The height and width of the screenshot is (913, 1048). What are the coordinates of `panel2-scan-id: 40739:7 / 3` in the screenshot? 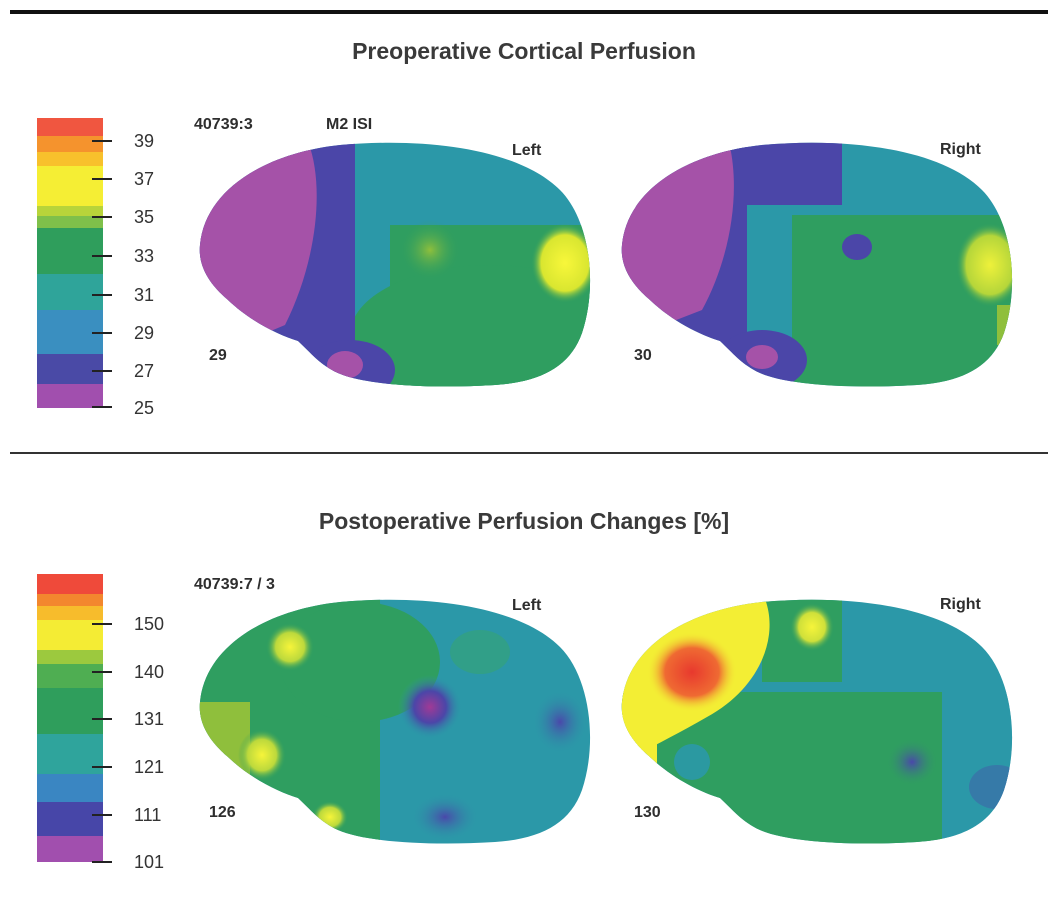 It's located at (234, 584).